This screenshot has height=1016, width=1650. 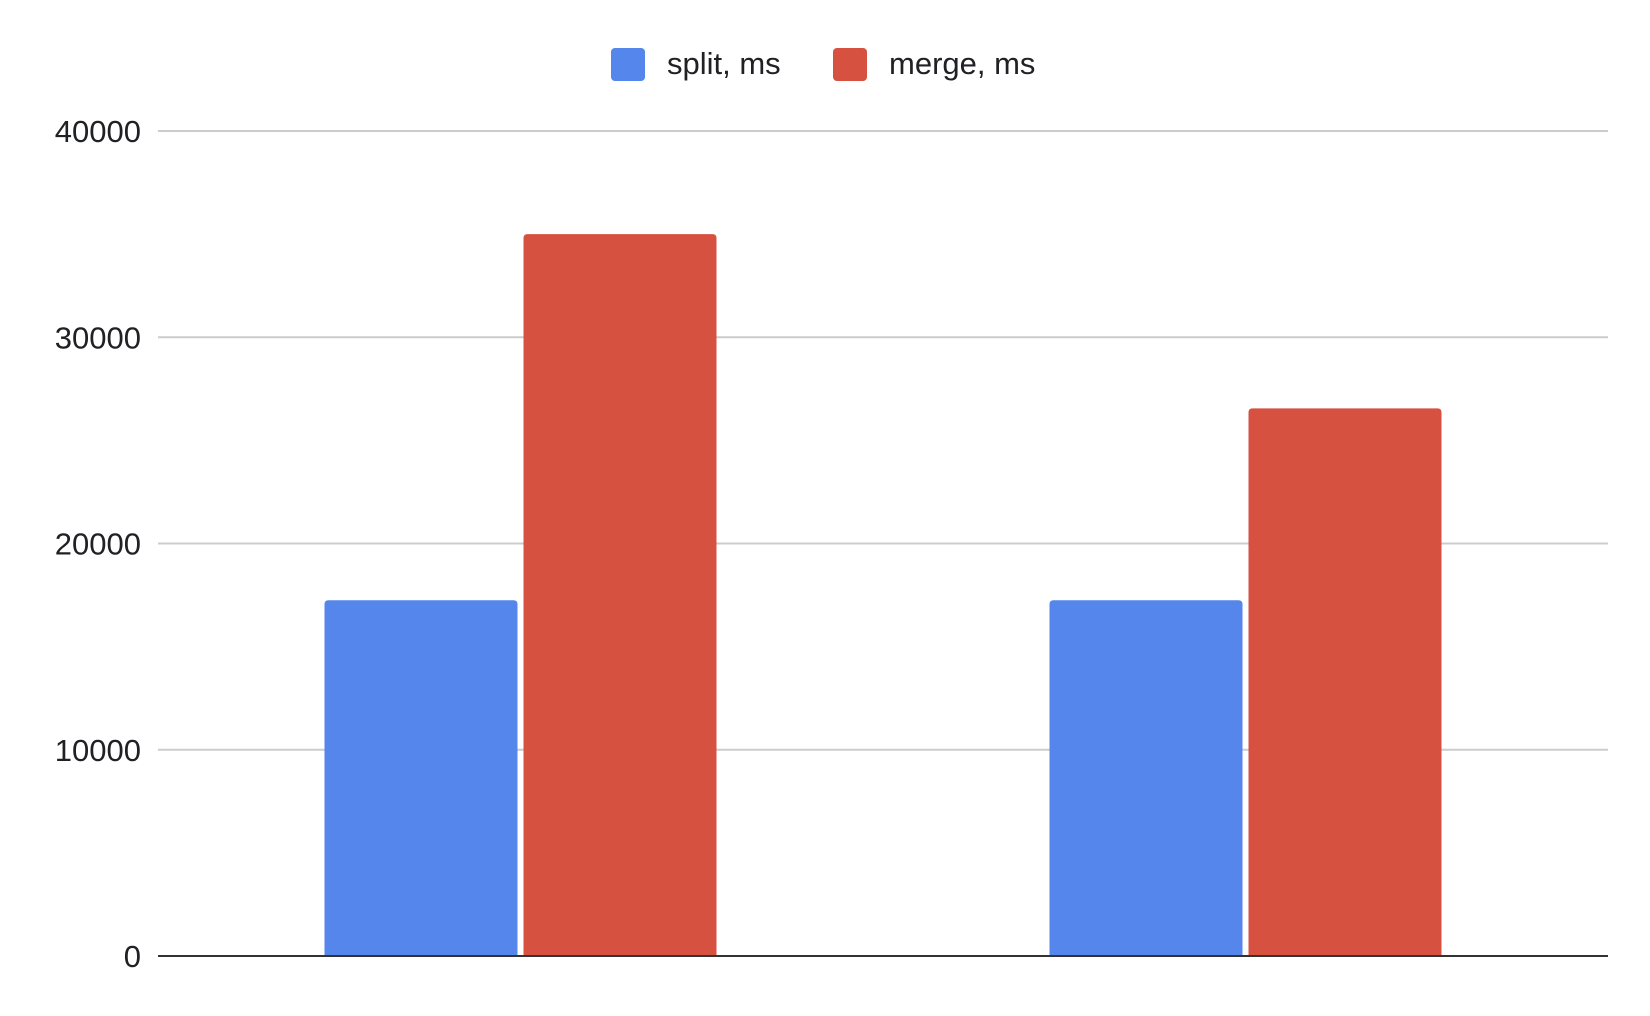 What do you see at coordinates (98, 131) in the screenshot?
I see `y-tick-label: 40000` at bounding box center [98, 131].